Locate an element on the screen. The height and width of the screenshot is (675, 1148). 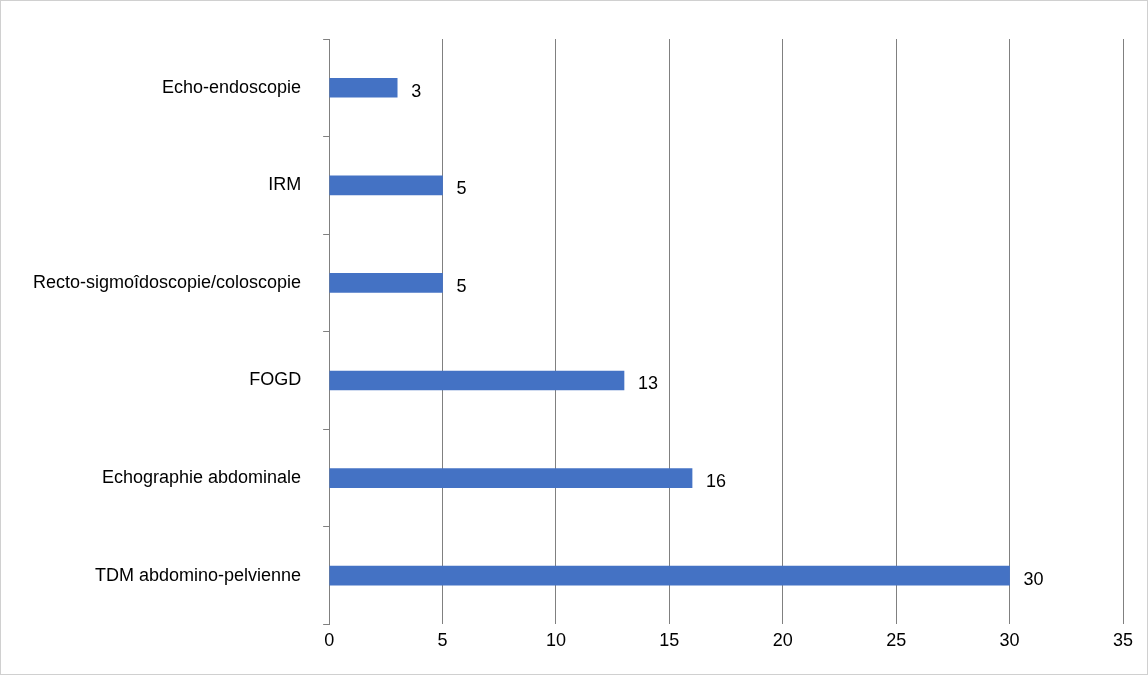
data-label: 16 is located at coordinates (716, 481).